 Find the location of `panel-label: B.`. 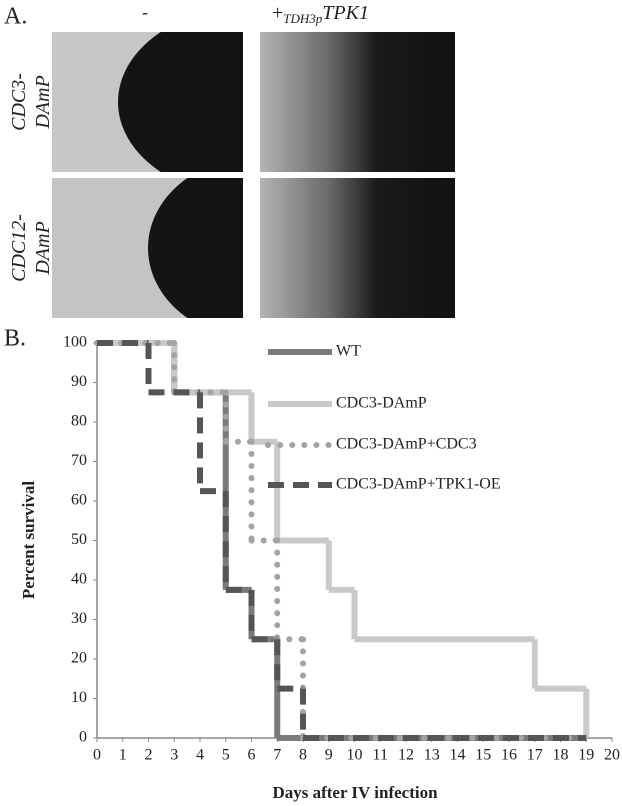

panel-label: B. is located at coordinates (15, 339).